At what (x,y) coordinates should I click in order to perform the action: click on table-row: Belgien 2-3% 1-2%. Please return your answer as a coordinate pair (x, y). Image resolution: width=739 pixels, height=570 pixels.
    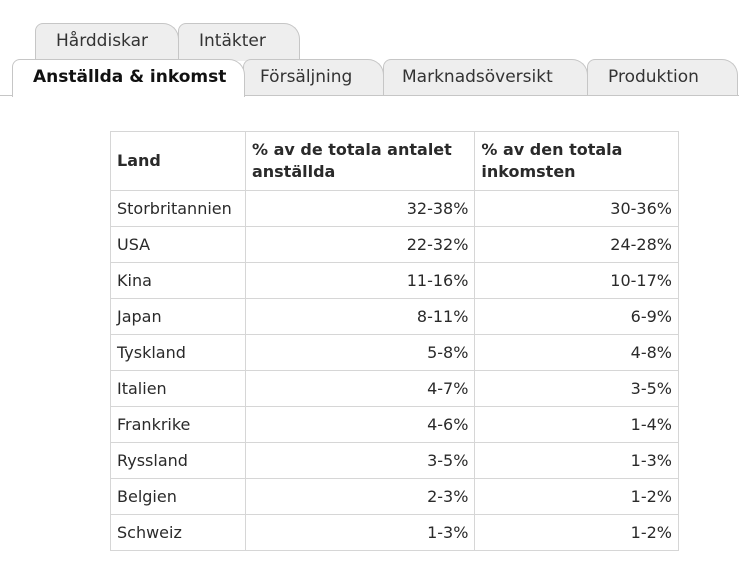
    Looking at the image, I should click on (394, 496).